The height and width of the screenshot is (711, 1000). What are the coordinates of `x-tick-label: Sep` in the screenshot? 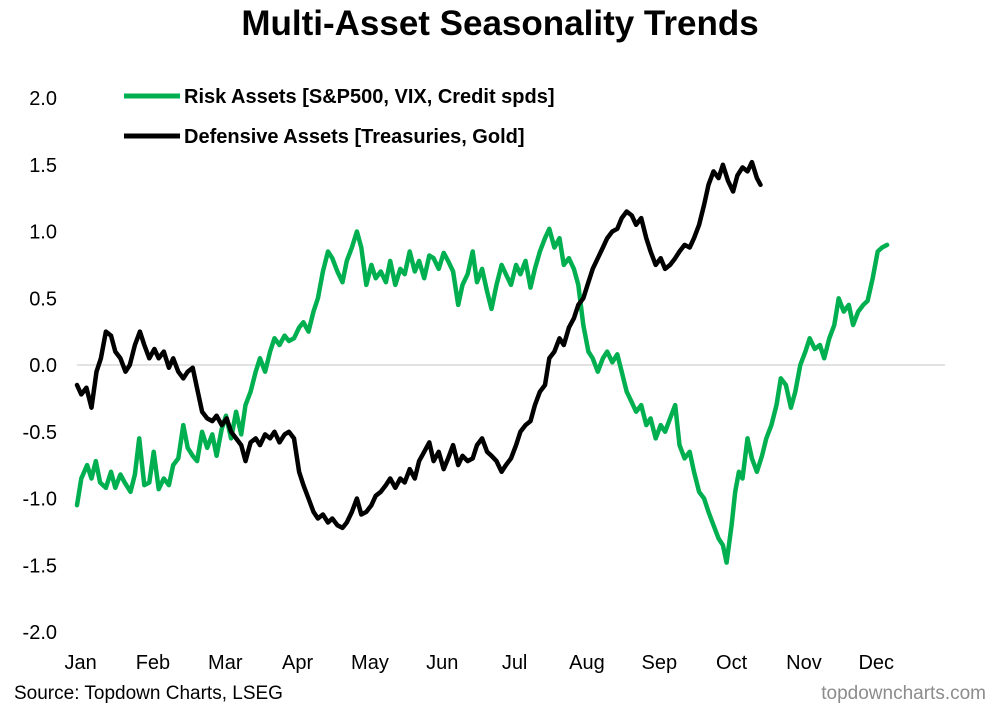 It's located at (659, 663).